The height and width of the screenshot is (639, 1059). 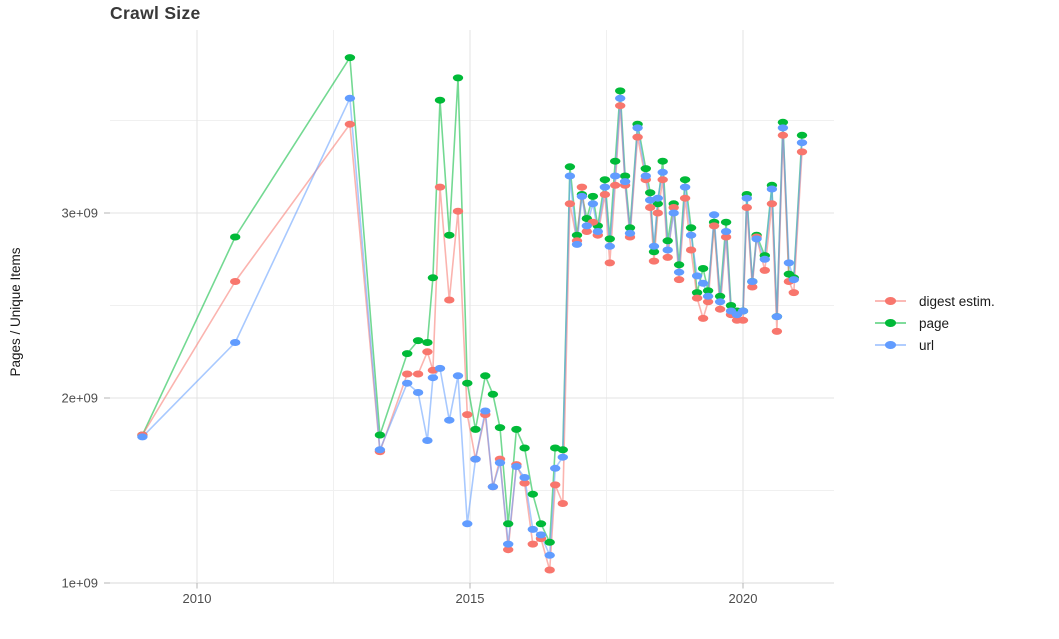 What do you see at coordinates (743, 598) in the screenshot?
I see `x-tick-label: 2020` at bounding box center [743, 598].